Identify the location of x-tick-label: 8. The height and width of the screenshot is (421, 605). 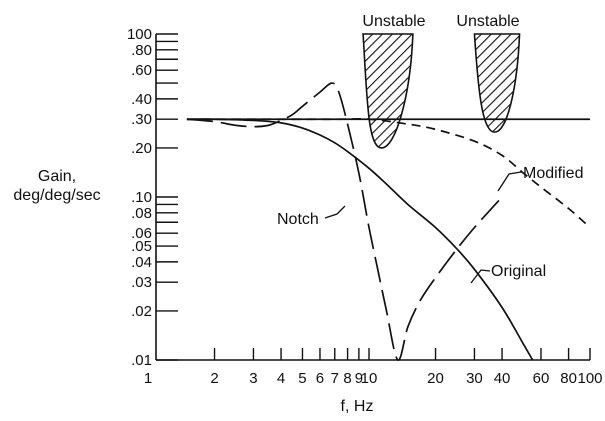
(347, 378).